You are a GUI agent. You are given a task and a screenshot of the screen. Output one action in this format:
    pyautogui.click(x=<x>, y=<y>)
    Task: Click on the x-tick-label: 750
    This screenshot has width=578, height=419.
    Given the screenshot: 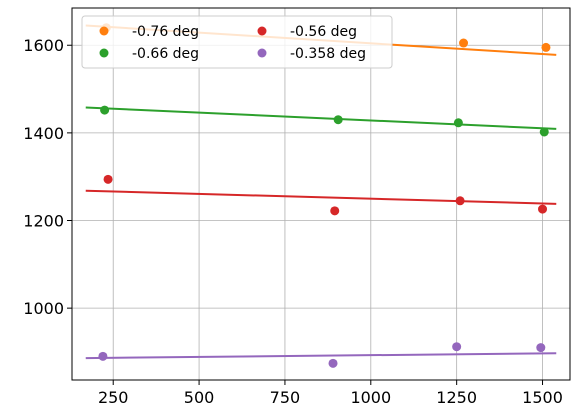 What is the action you would take?
    pyautogui.click(x=285, y=397)
    